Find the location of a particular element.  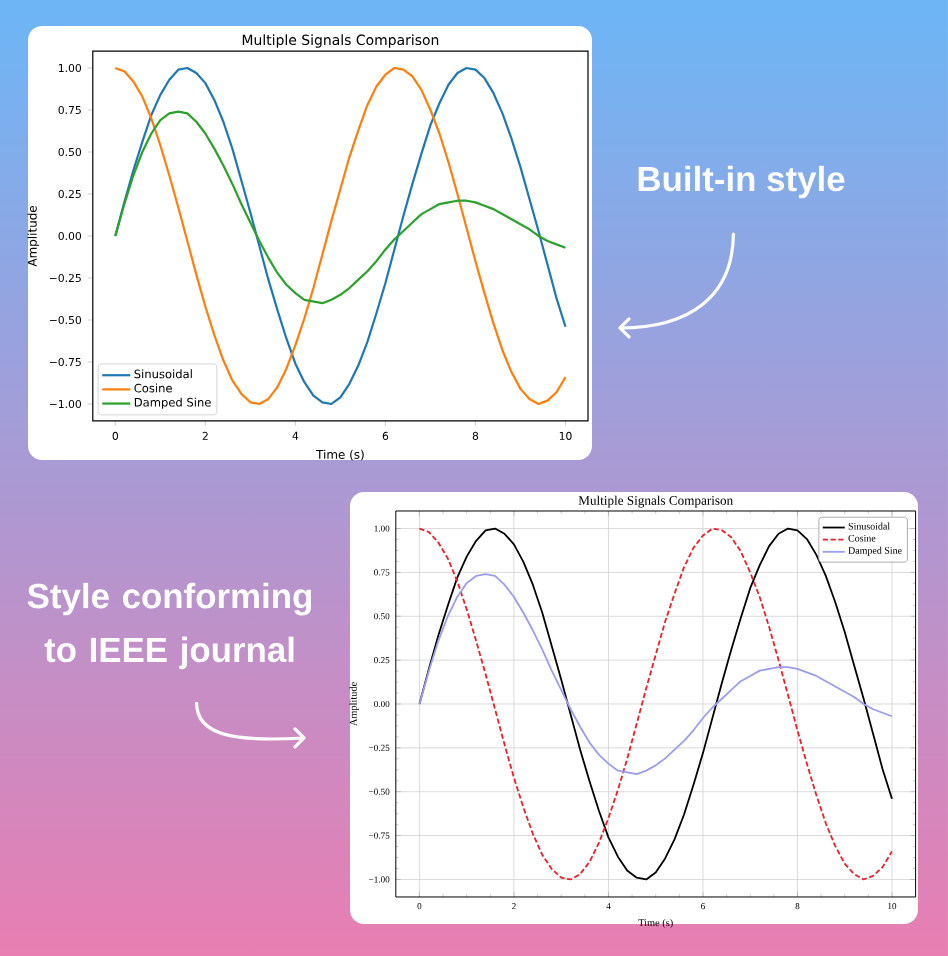

text: Built-in style is located at coordinates (741, 182).